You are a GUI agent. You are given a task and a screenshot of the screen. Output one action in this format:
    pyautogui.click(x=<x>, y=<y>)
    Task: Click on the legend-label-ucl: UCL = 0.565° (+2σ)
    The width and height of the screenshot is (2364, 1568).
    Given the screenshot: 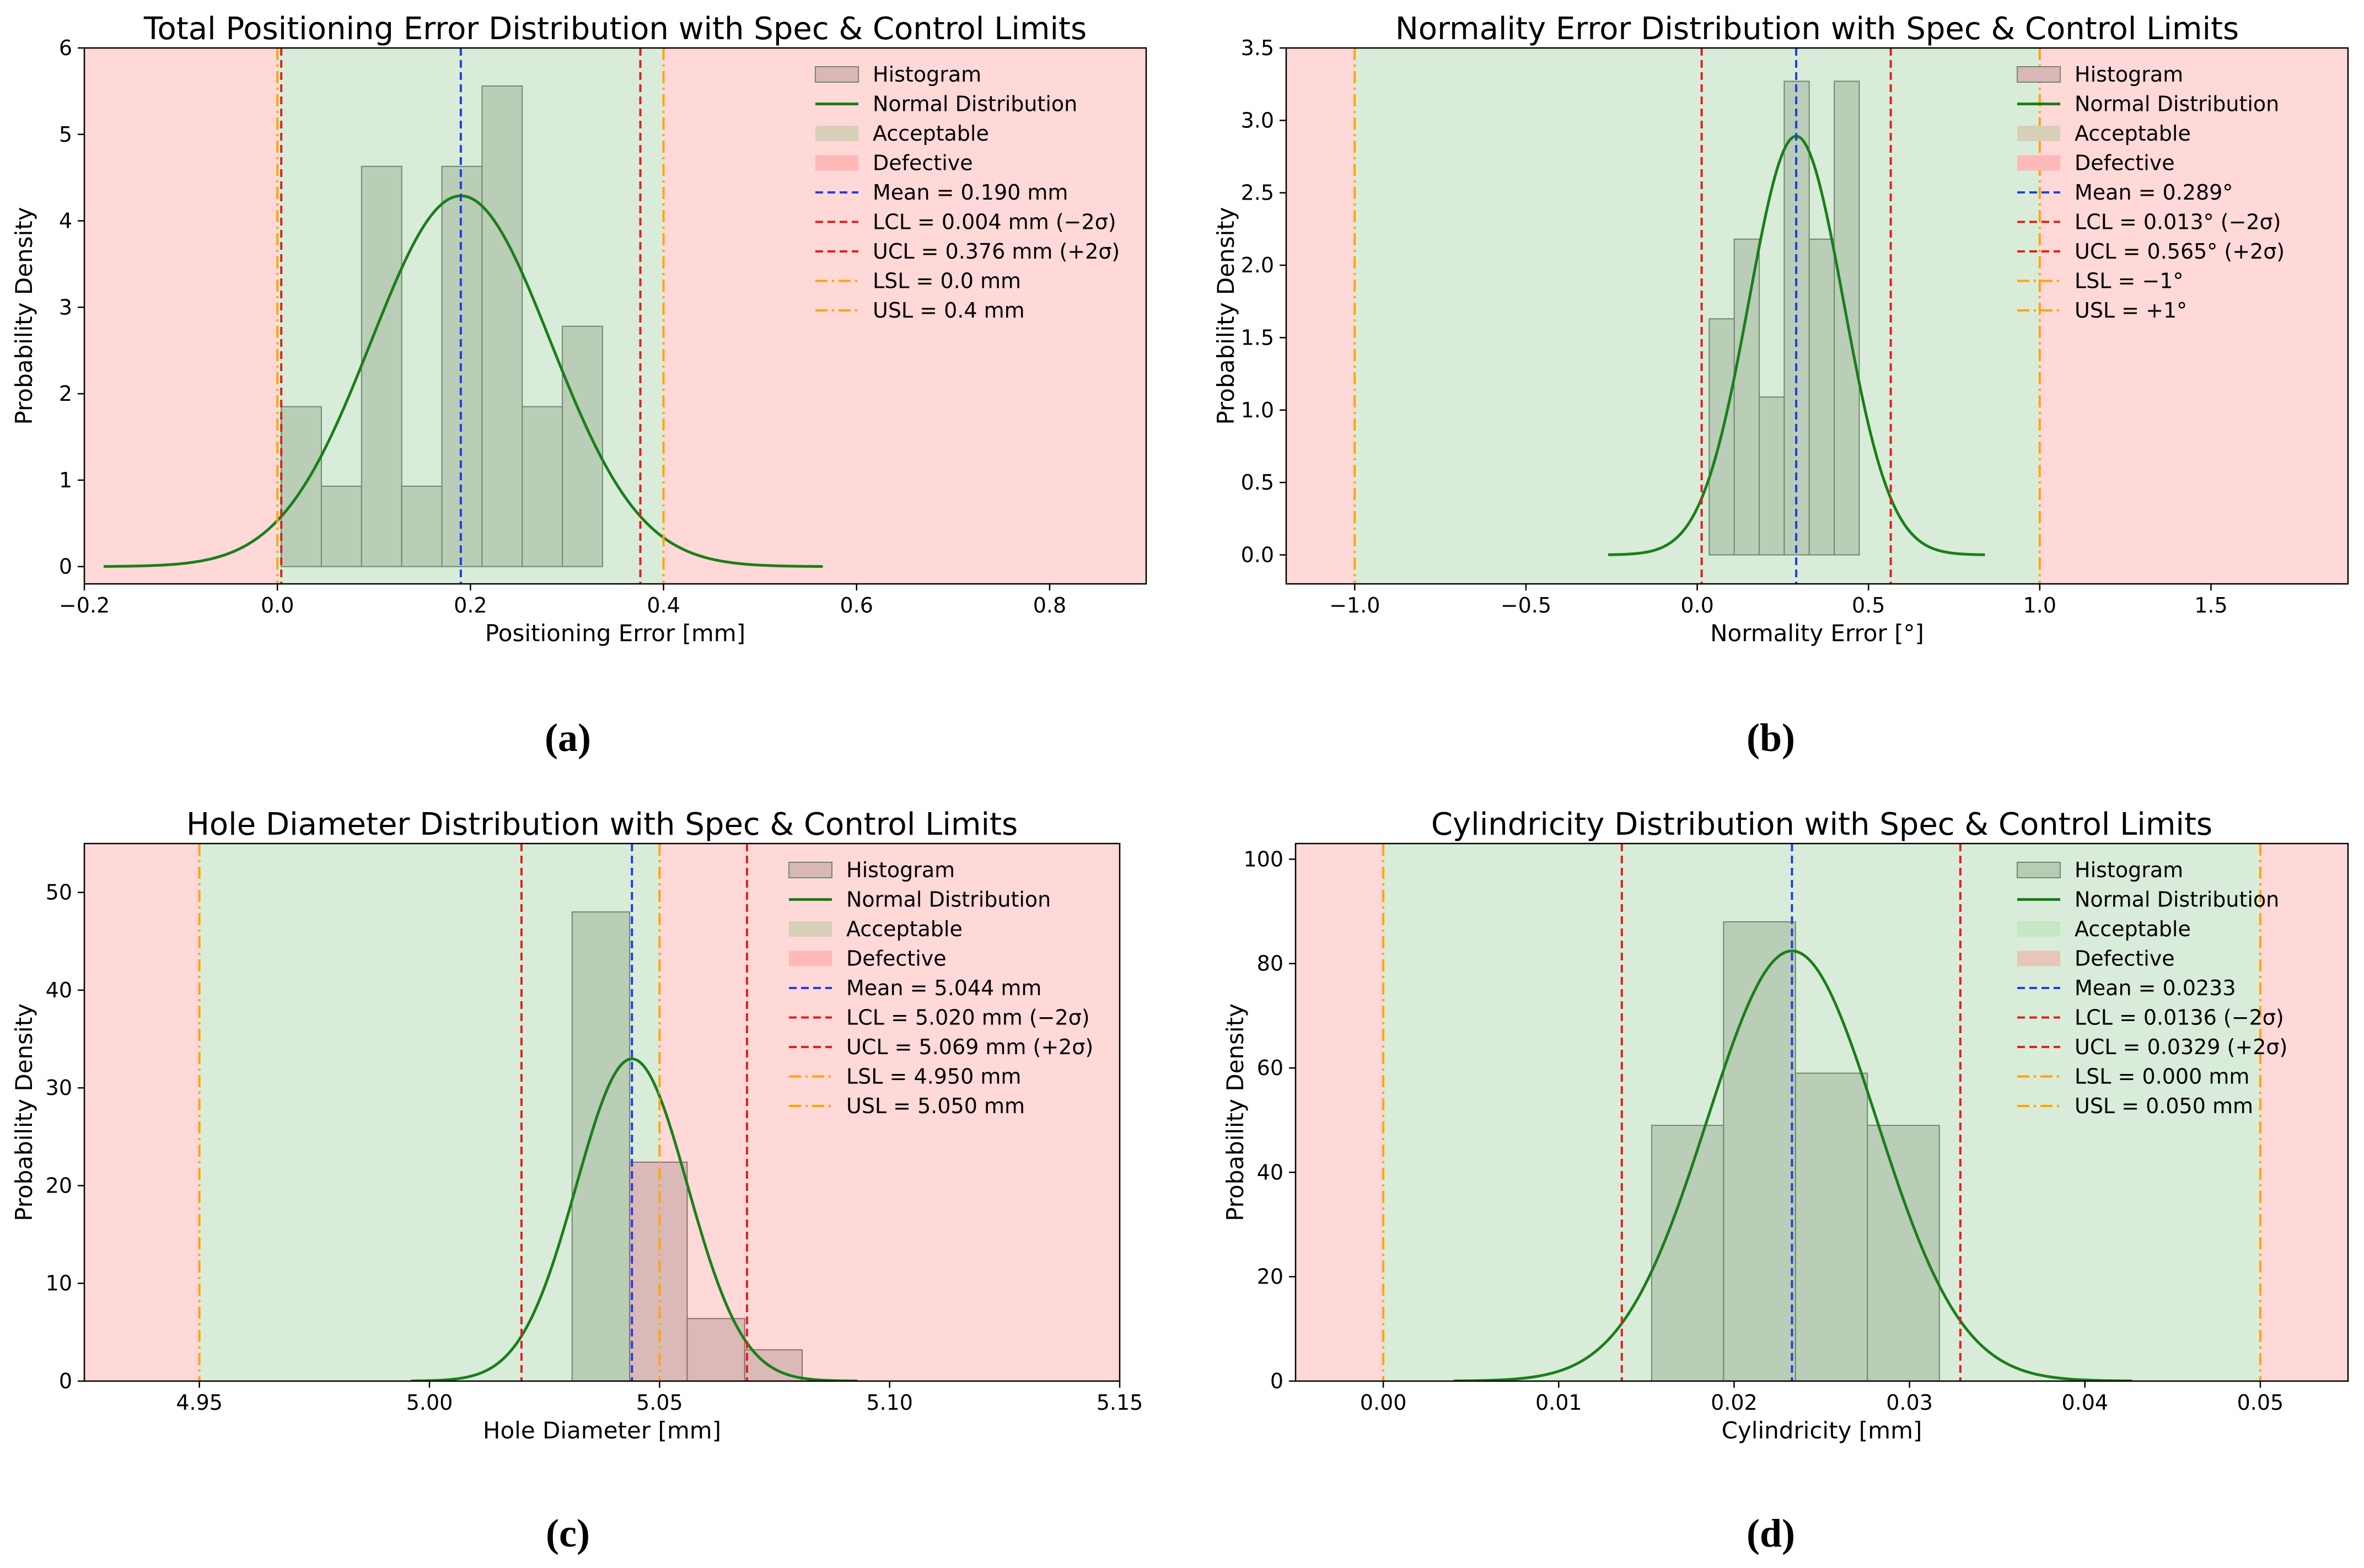 What is the action you would take?
    pyautogui.click(x=2180, y=251)
    